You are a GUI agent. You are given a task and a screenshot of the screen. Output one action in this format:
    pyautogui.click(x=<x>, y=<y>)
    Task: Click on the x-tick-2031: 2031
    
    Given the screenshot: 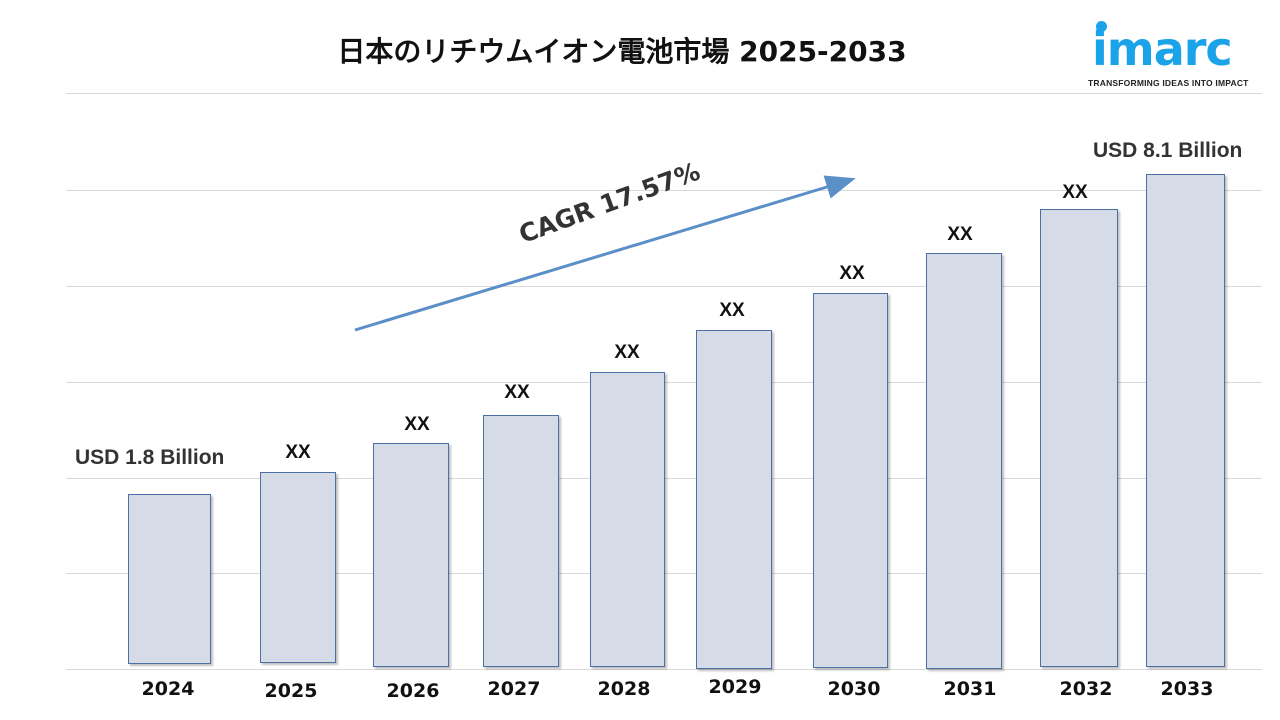 What is the action you would take?
    pyautogui.click(x=970, y=689)
    